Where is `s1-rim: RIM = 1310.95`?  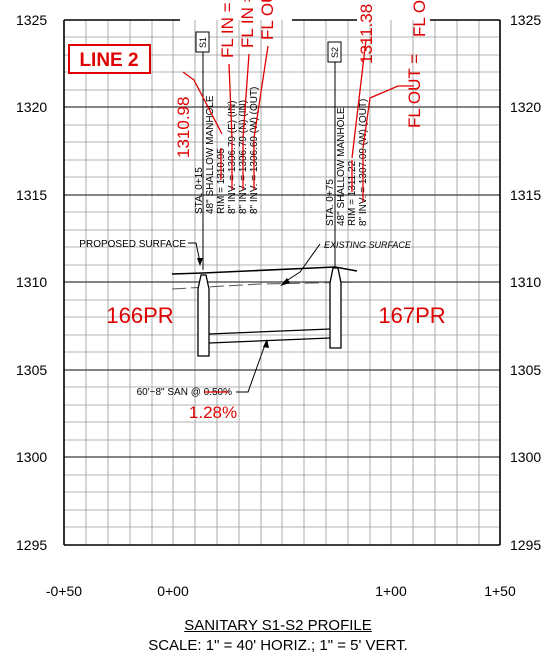
s1-rim: RIM = 1310.95 is located at coordinates (221, 181).